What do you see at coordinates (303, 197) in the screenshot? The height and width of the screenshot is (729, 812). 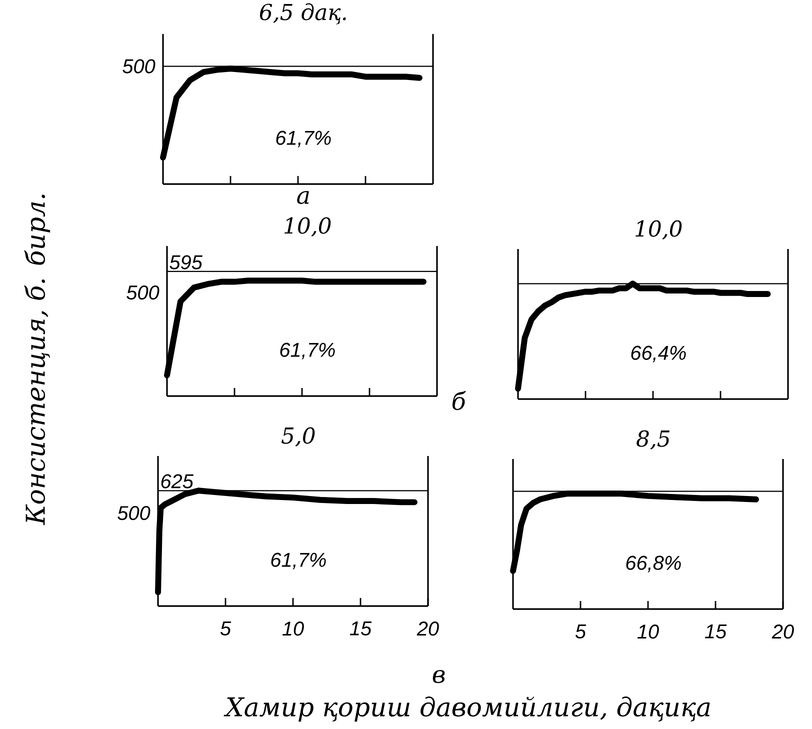 I see `text: а` at bounding box center [303, 197].